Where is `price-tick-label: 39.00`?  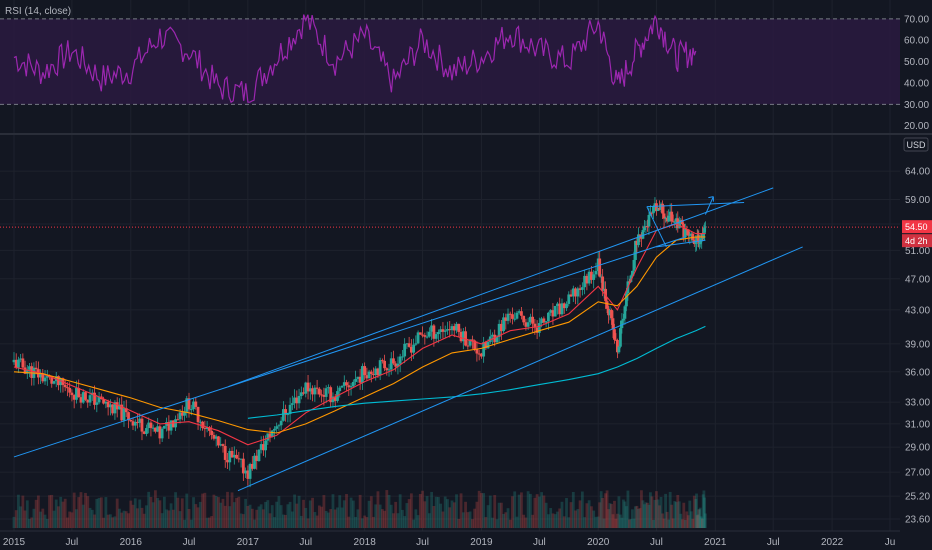 price-tick-label: 39.00 is located at coordinates (917, 344).